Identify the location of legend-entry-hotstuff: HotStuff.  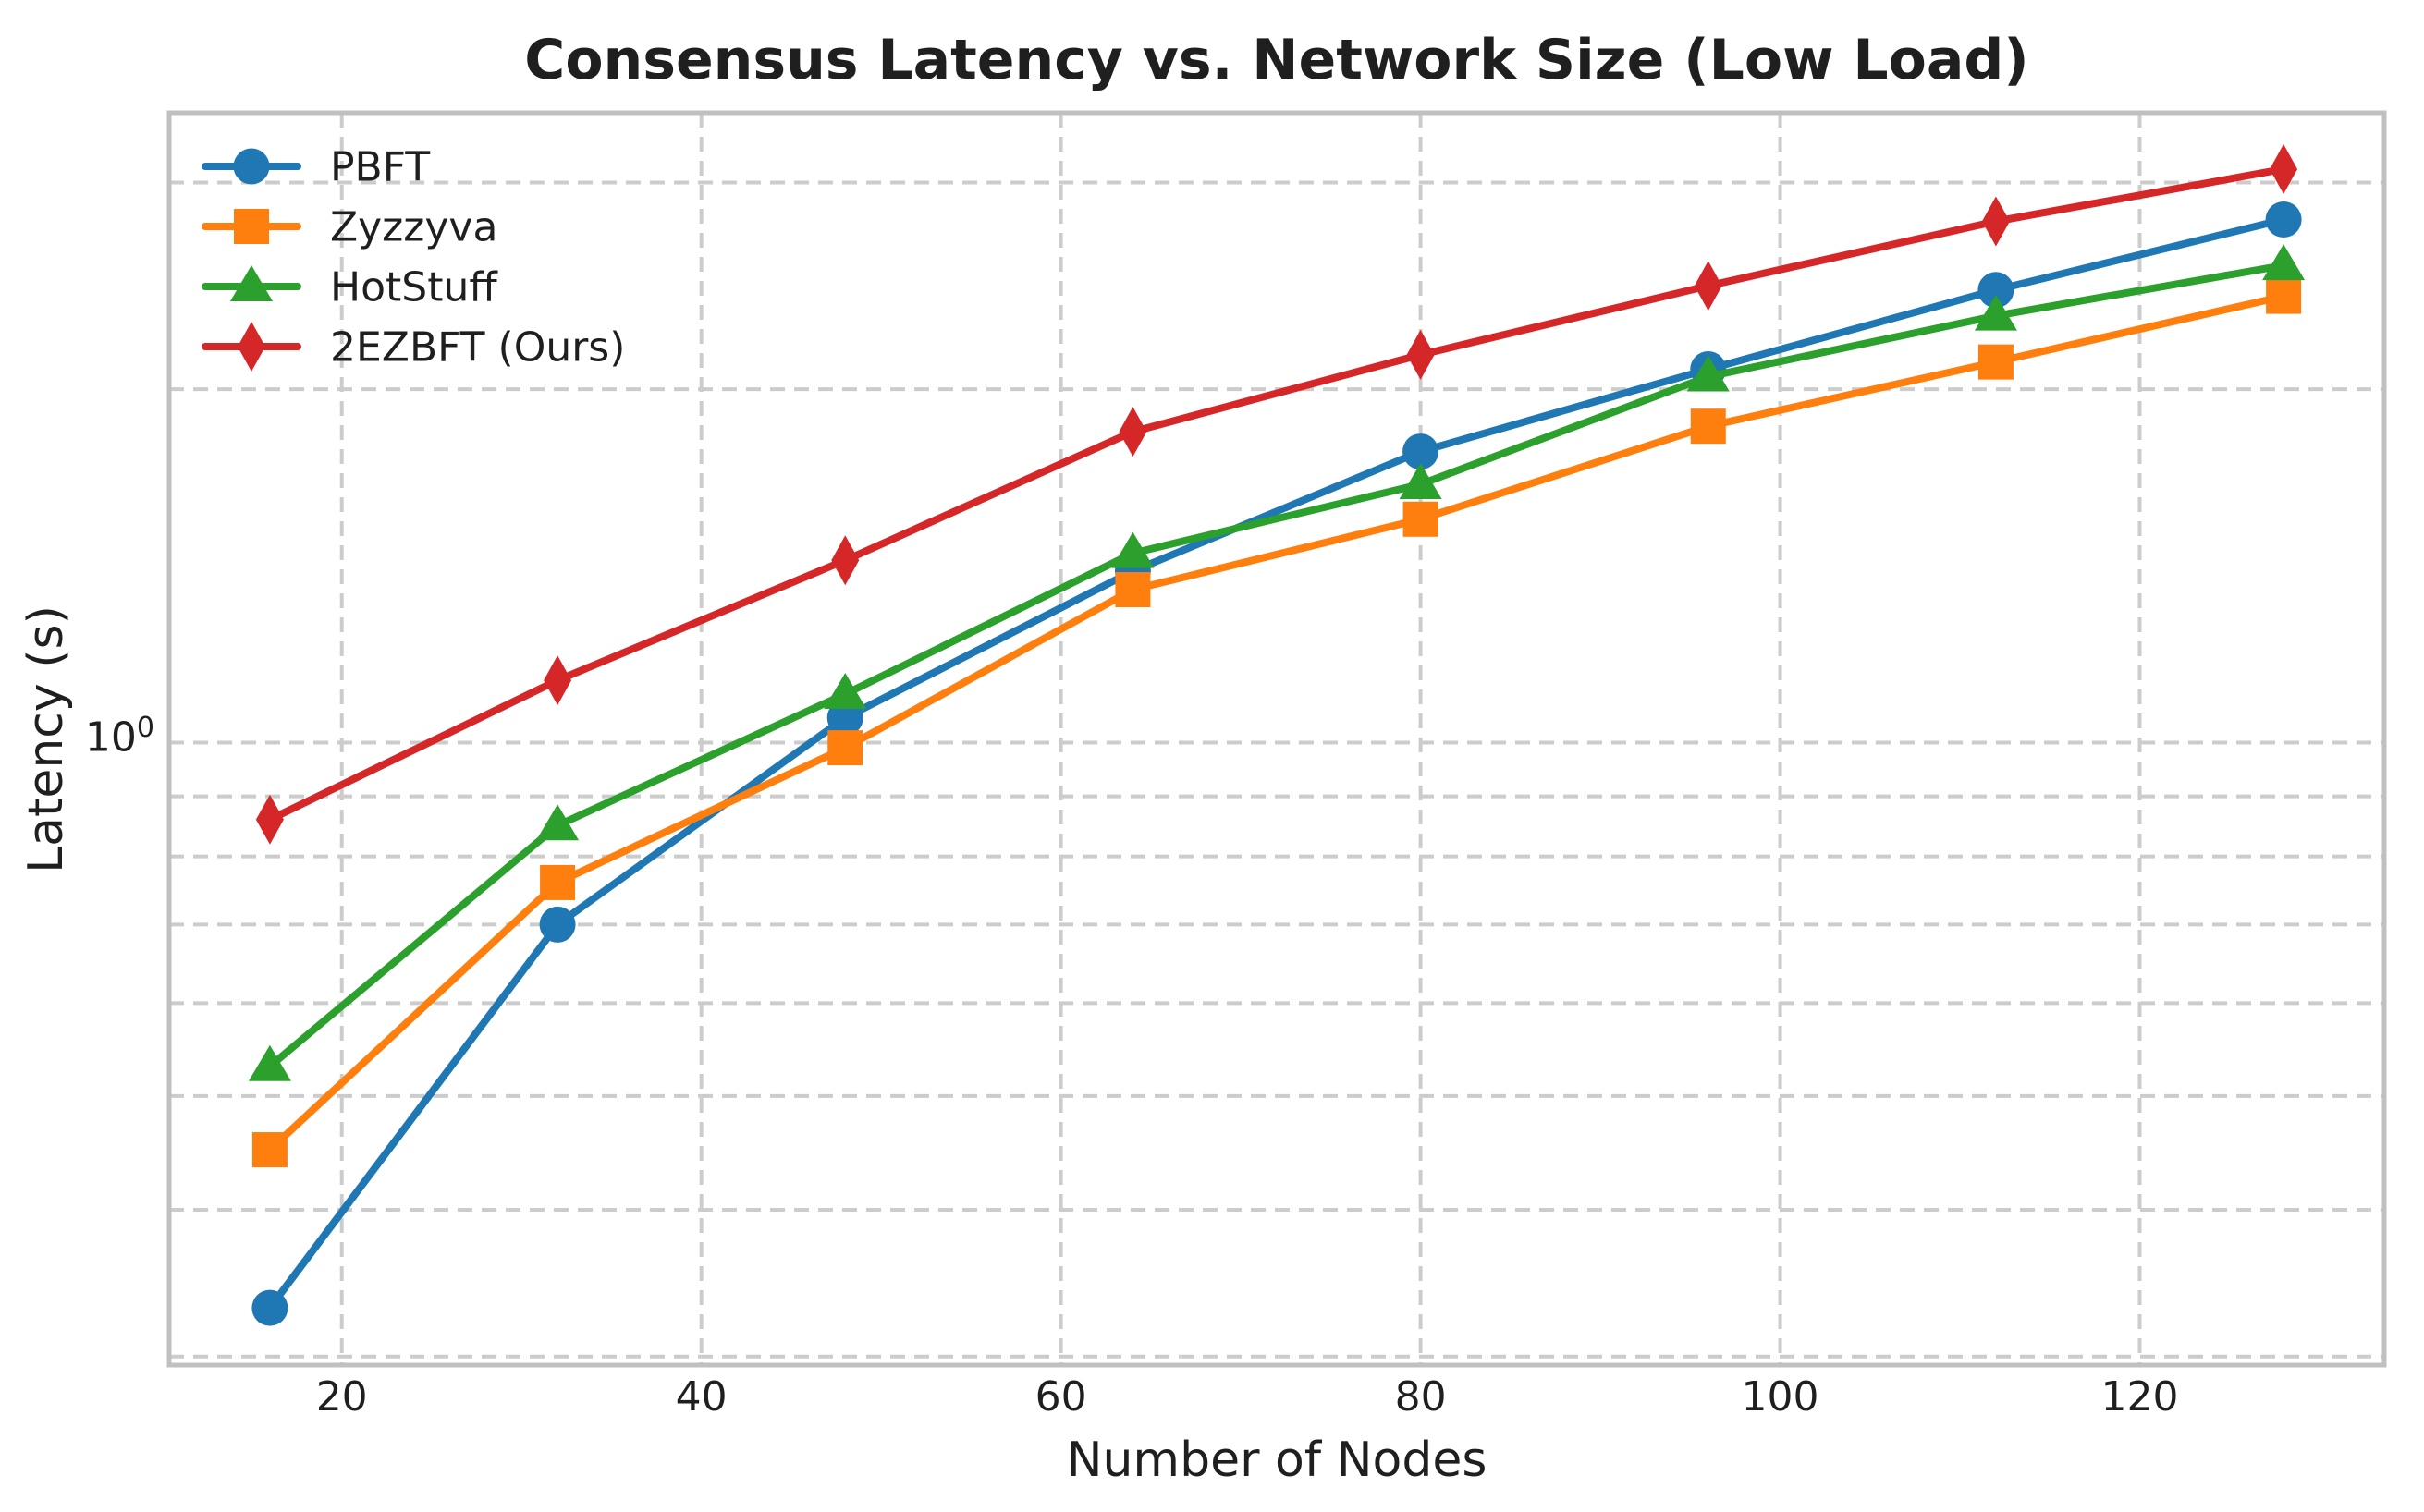
(350, 287).